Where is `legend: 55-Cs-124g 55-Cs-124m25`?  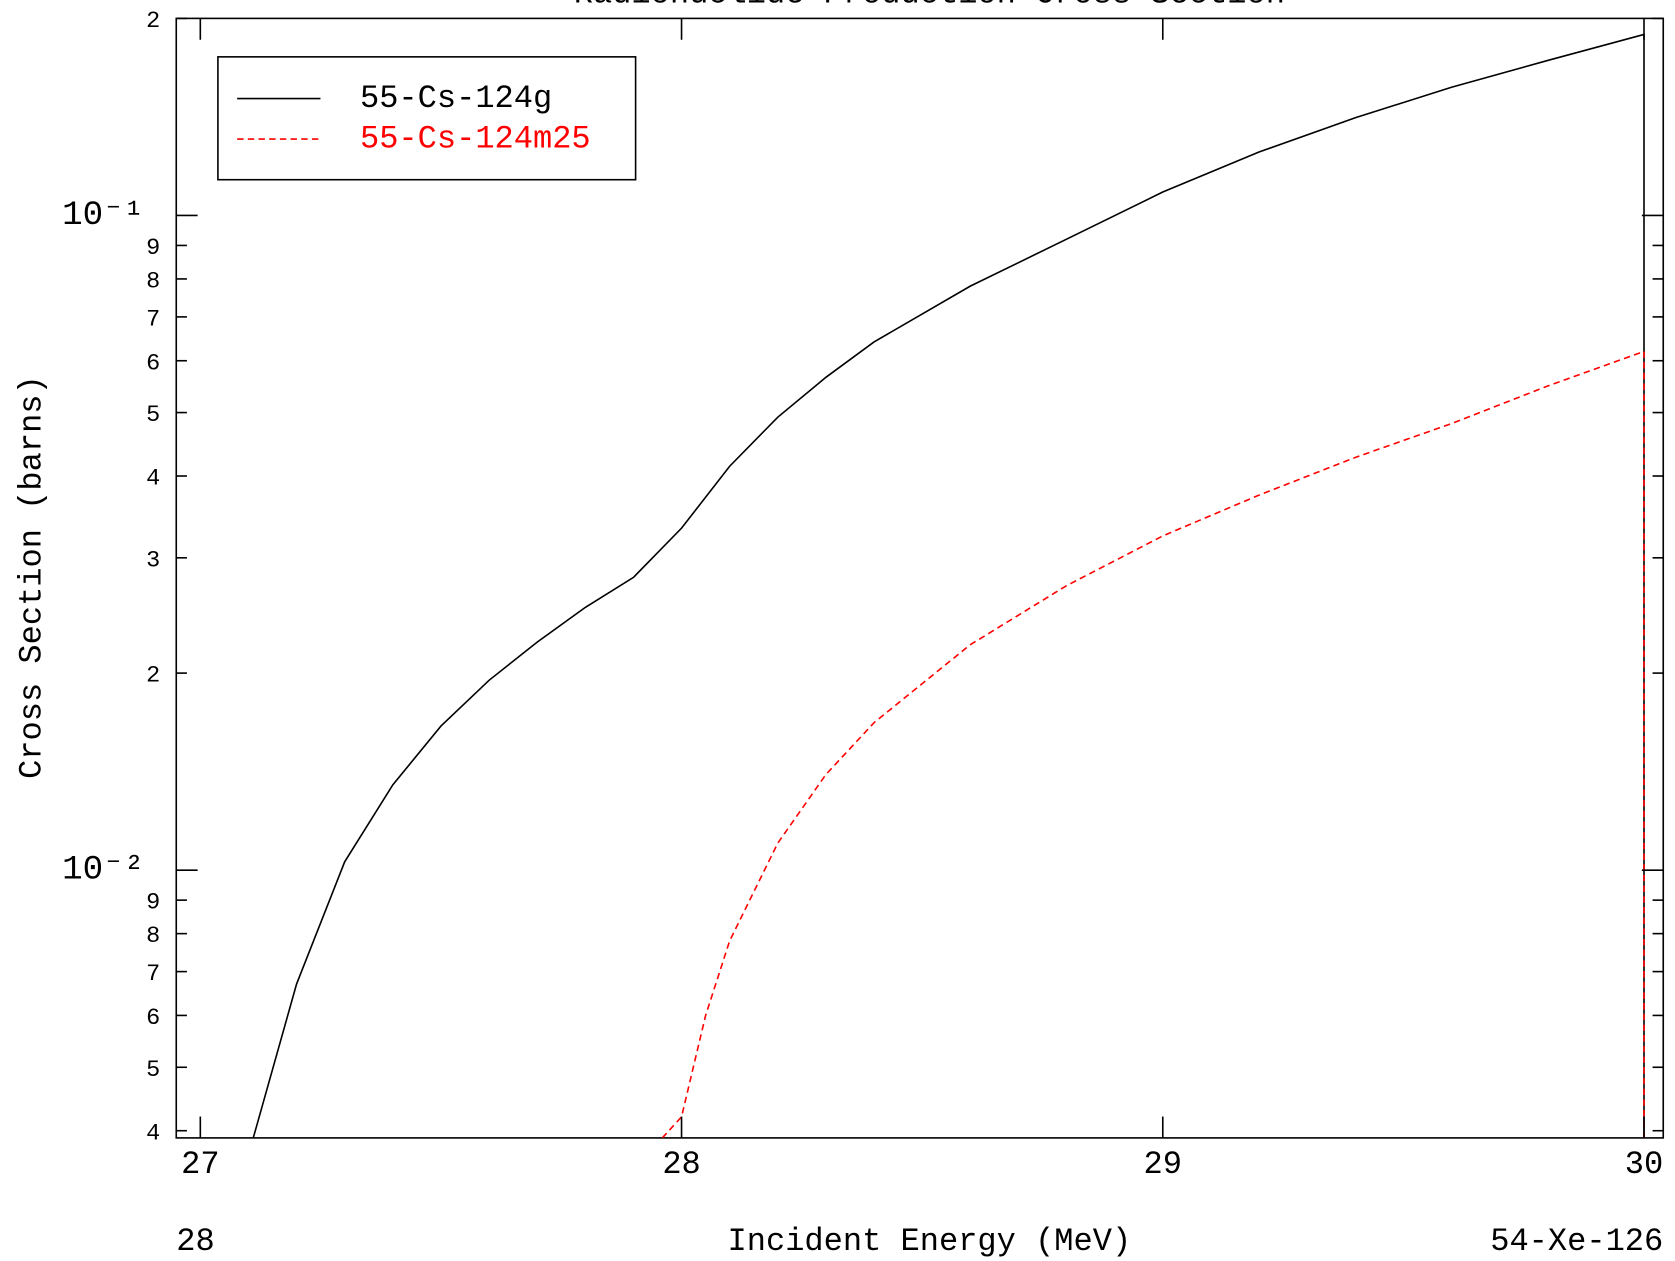
legend: 55-Cs-124g 55-Cs-124m25 is located at coordinates (427, 118).